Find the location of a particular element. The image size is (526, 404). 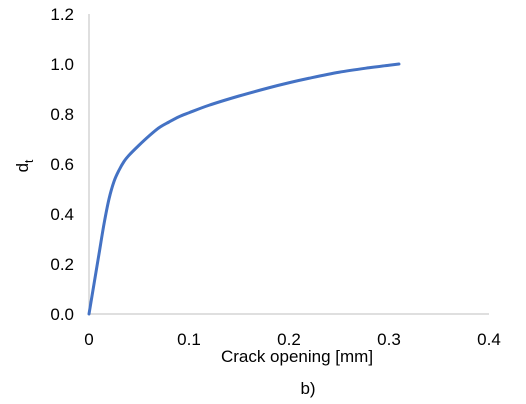

figure-caption: b) is located at coordinates (307, 388).